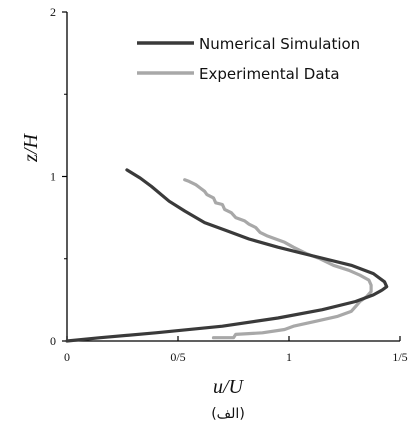 This screenshot has width=414, height=434. Describe the element at coordinates (53, 177) in the screenshot. I see `y-tick-label: 1` at that location.